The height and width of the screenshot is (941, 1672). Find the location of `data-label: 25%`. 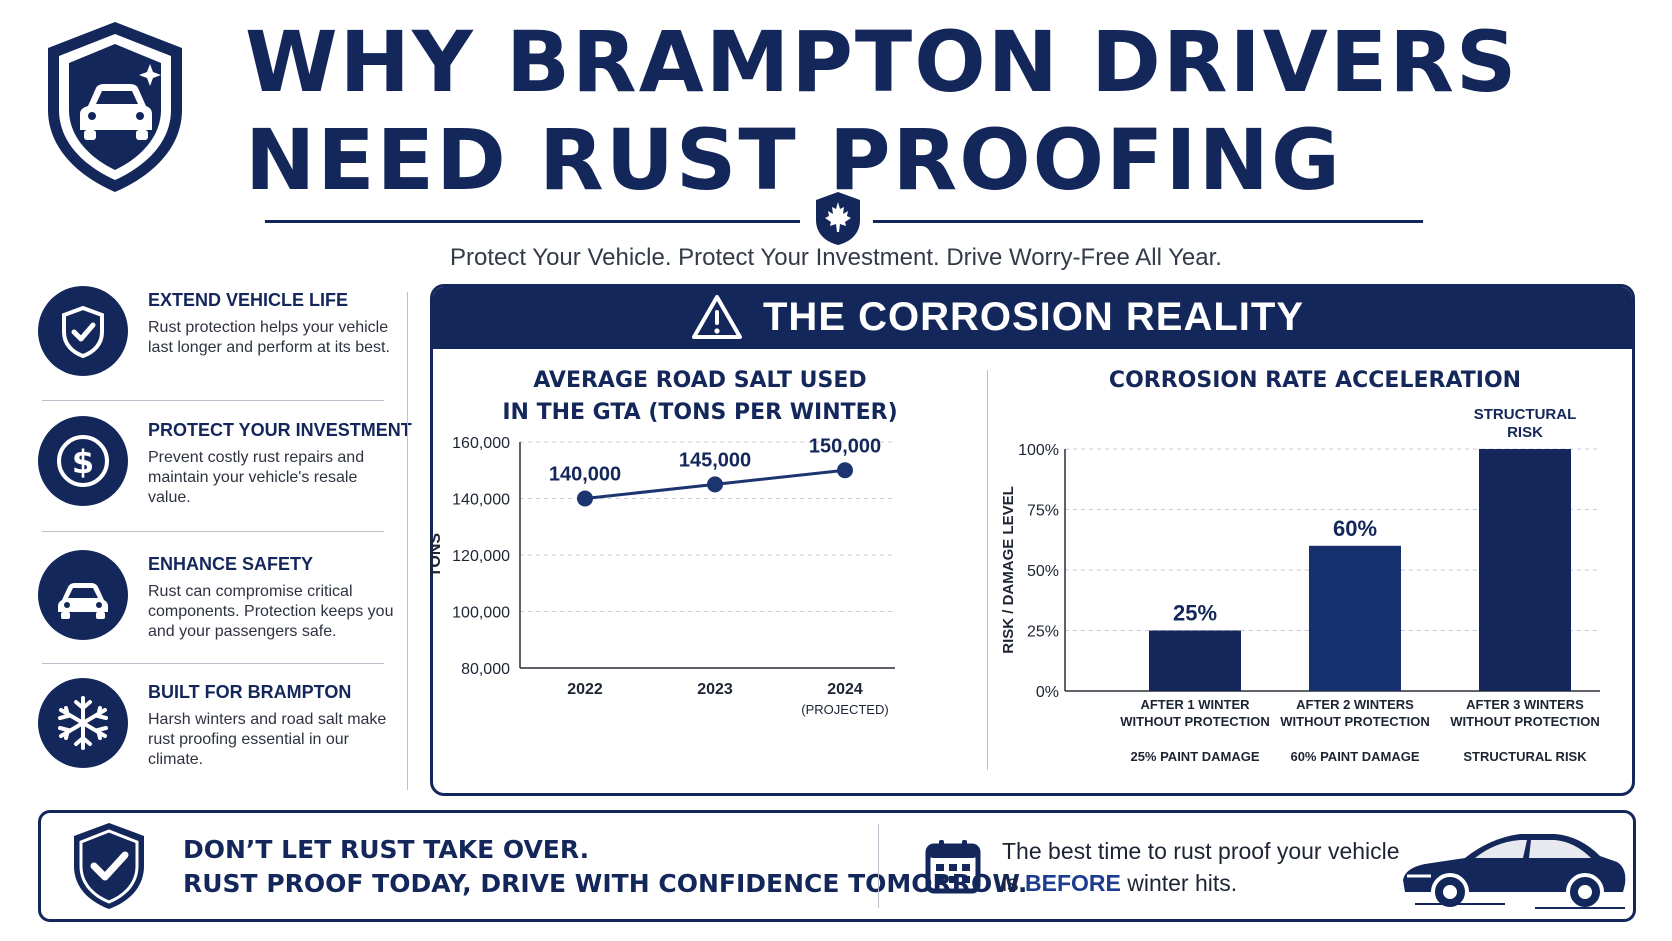

data-label: 25% is located at coordinates (1195, 613).